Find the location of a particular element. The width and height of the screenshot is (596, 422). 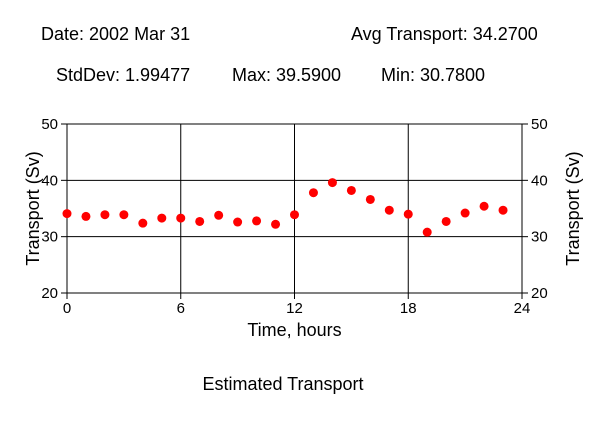

y-tick-label-left: 30 is located at coordinates (49, 237).